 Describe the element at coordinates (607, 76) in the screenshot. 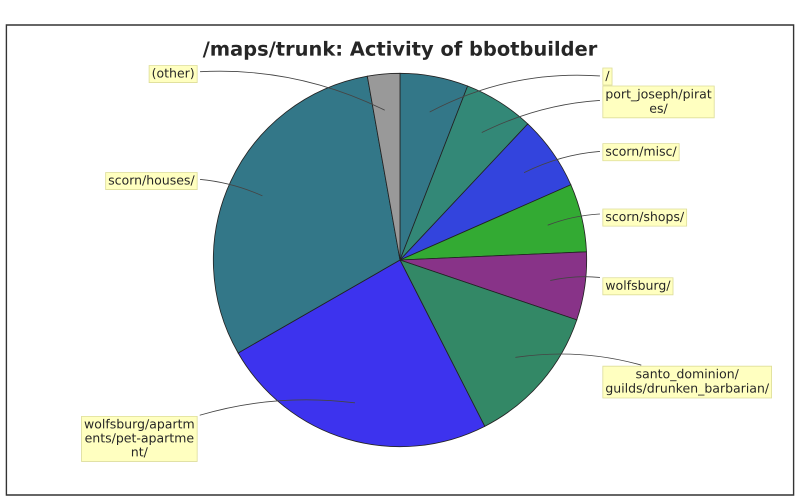

I see `slice-label: /` at that location.